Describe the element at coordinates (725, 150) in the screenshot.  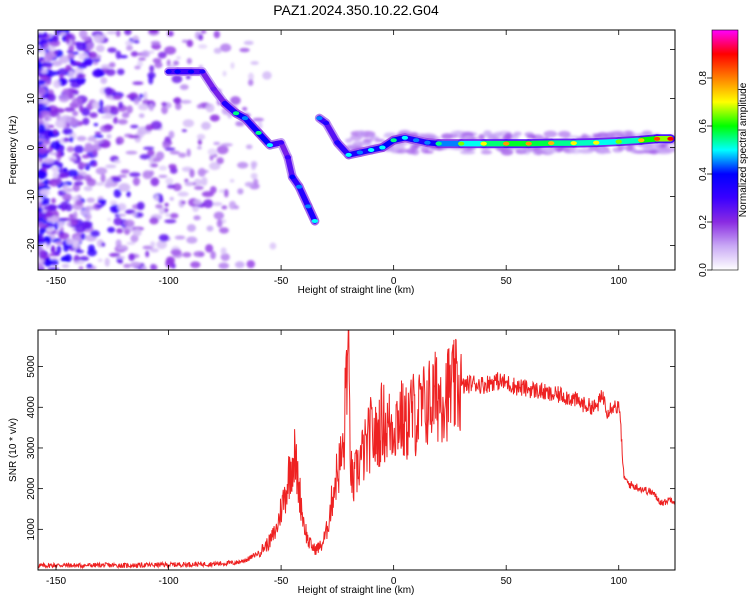
I see `colorbar-gradient` at that location.